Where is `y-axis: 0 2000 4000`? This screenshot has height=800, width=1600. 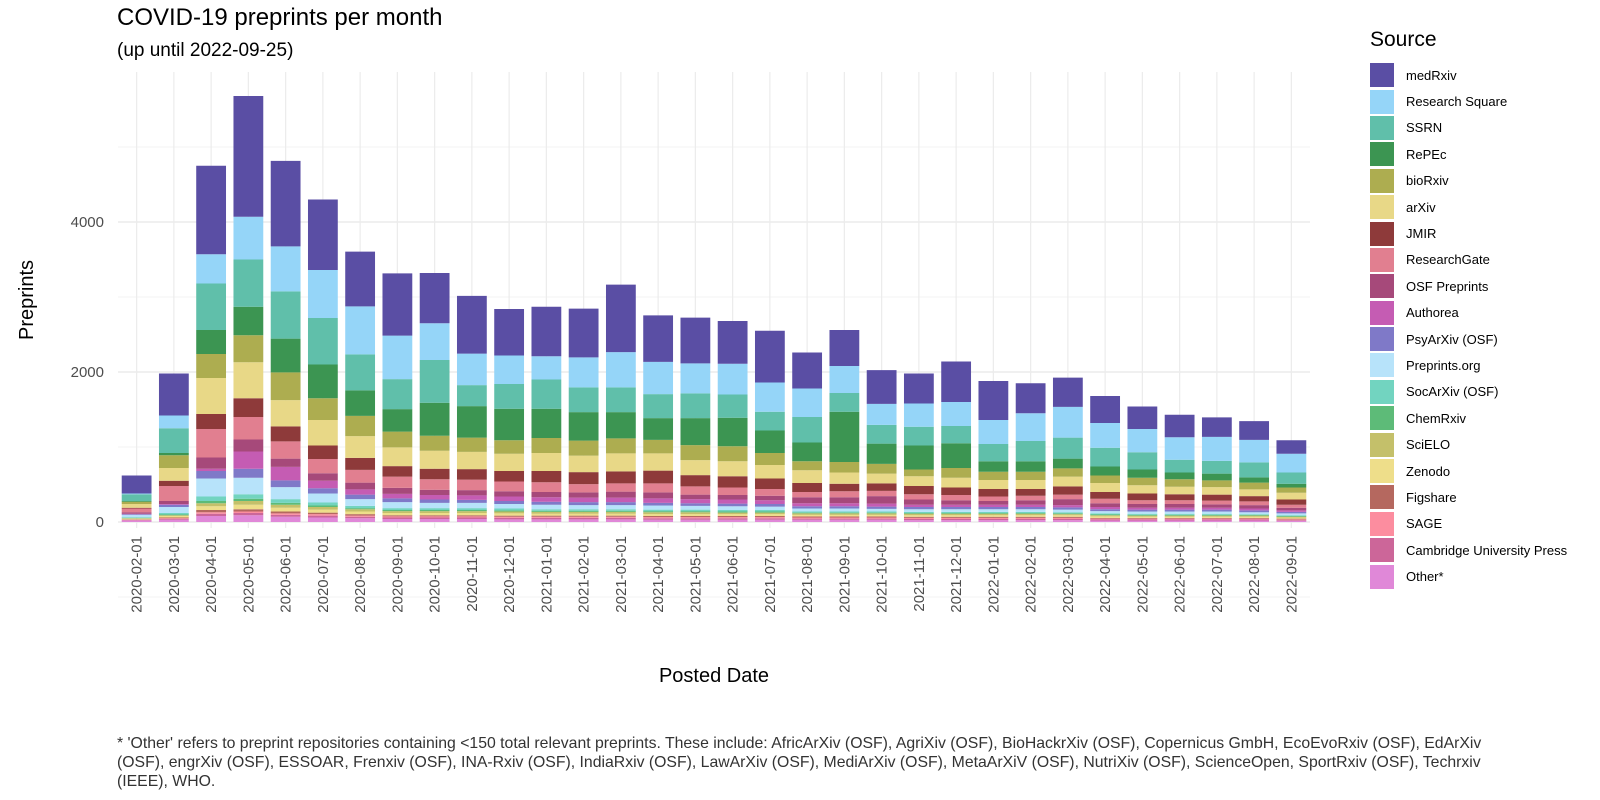 y-axis: 0 2000 4000 is located at coordinates (87, 372).